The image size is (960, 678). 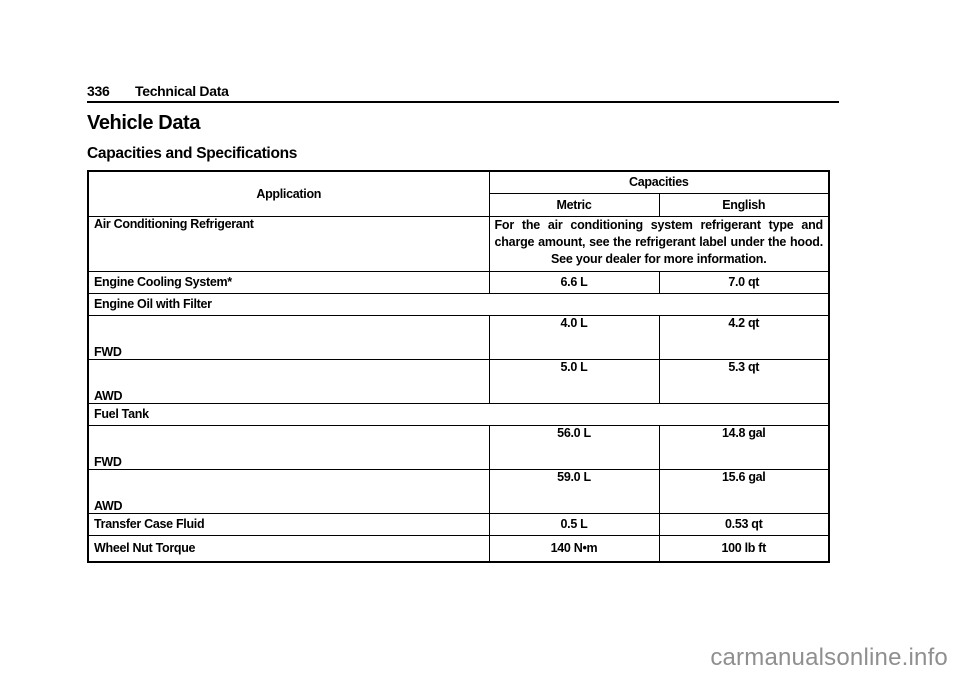 I want to click on metric-wheel-nut-torque: 140 N•m, so click(x=574, y=548).